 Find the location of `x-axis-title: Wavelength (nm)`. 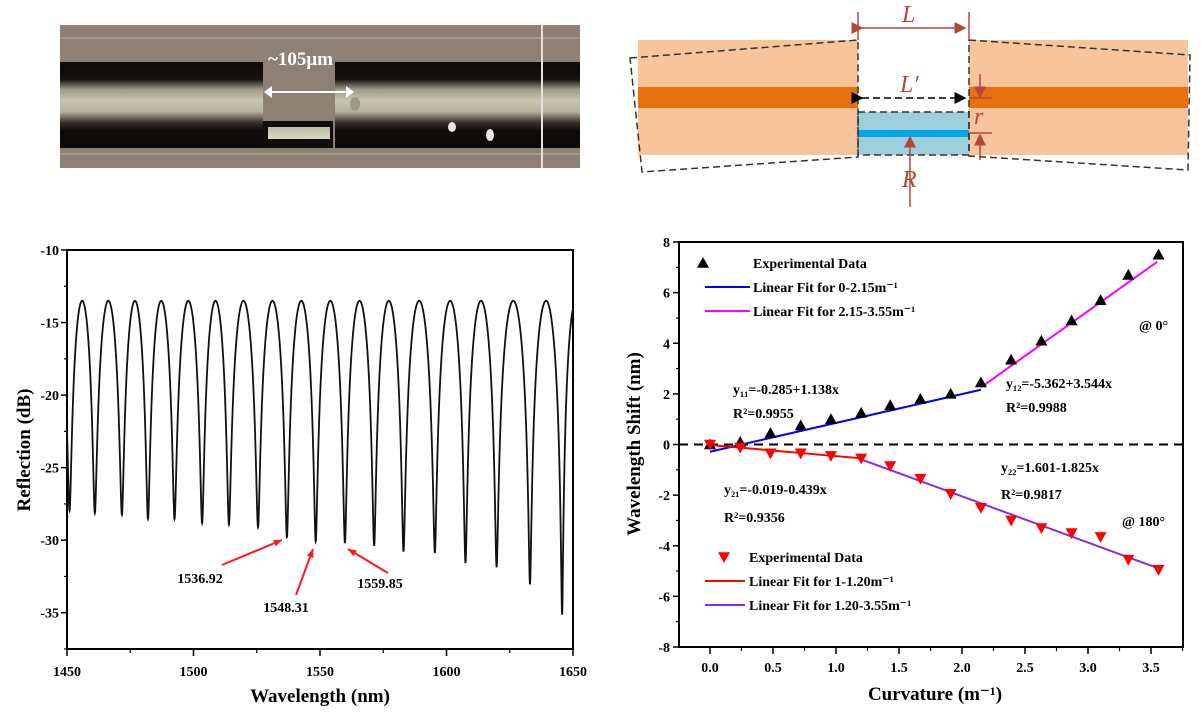

x-axis-title: Wavelength (nm) is located at coordinates (320, 696).